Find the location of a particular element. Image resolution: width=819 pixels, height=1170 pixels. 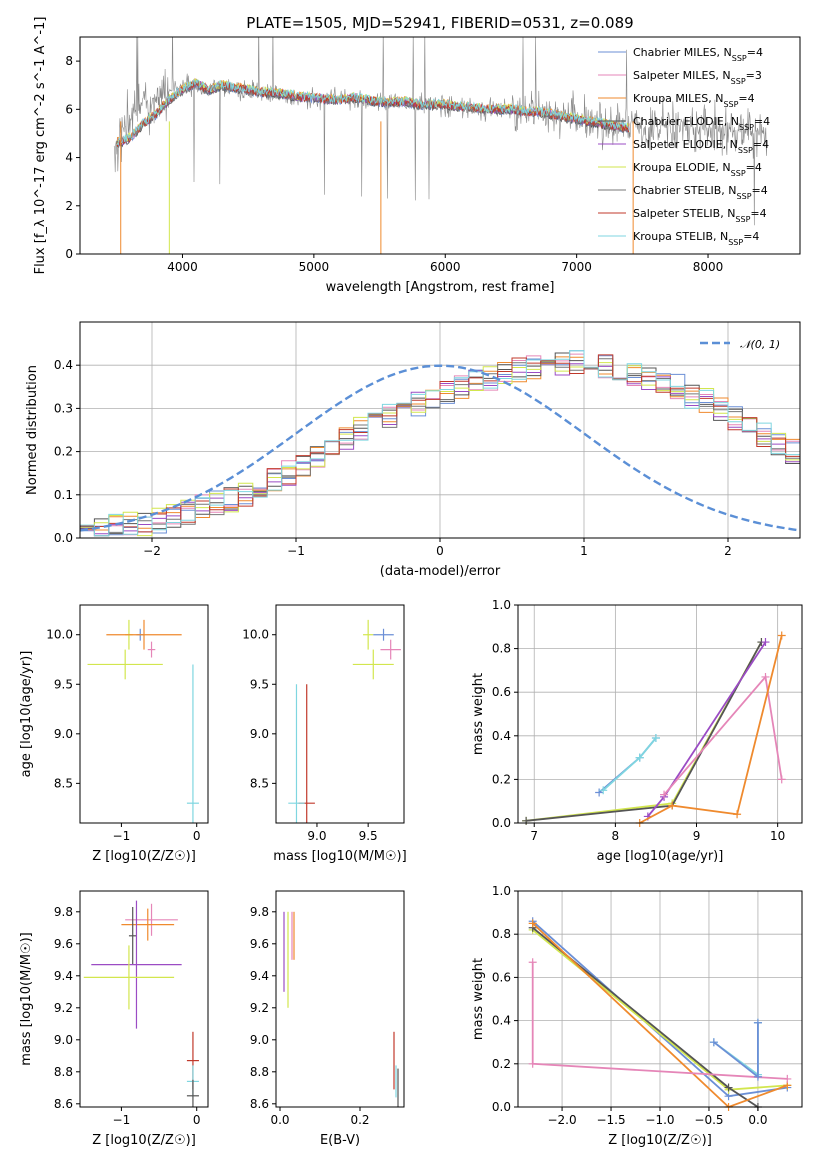

Z-weight-xlabel: Z [log10(Z/Z☉)] is located at coordinates (660, 1140).